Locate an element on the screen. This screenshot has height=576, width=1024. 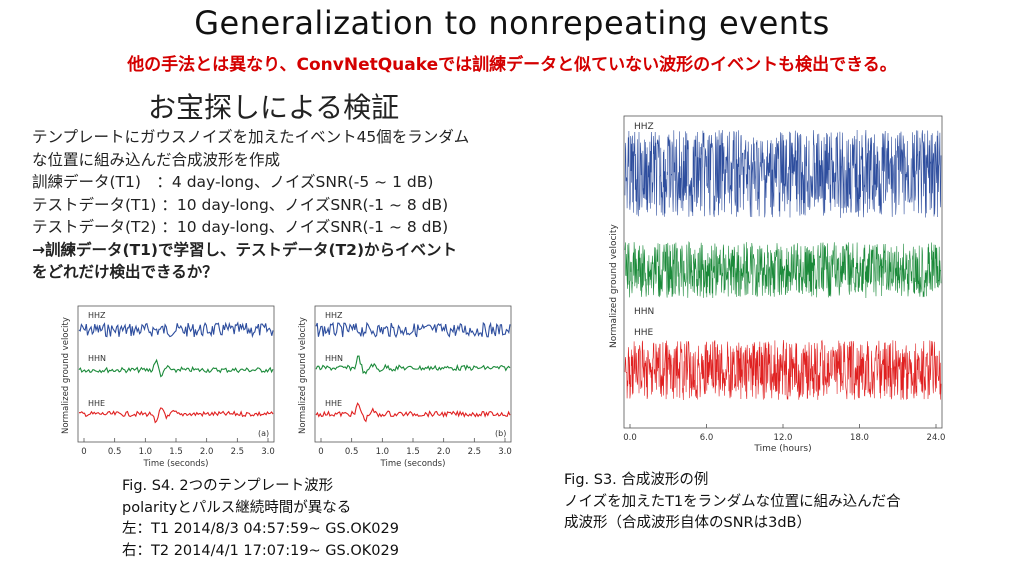
s3-ylabel: Normalized ground velocity is located at coordinates (614, 286).